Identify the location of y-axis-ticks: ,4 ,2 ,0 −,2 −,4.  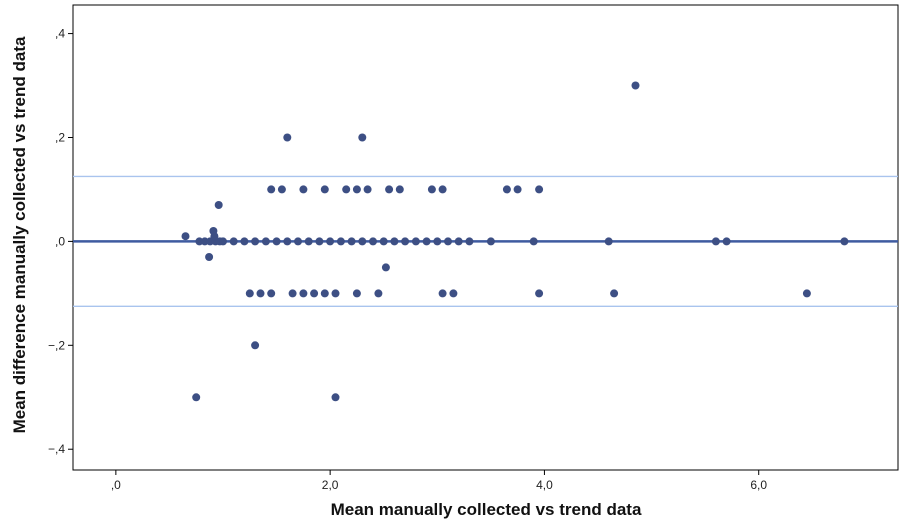
(60, 241).